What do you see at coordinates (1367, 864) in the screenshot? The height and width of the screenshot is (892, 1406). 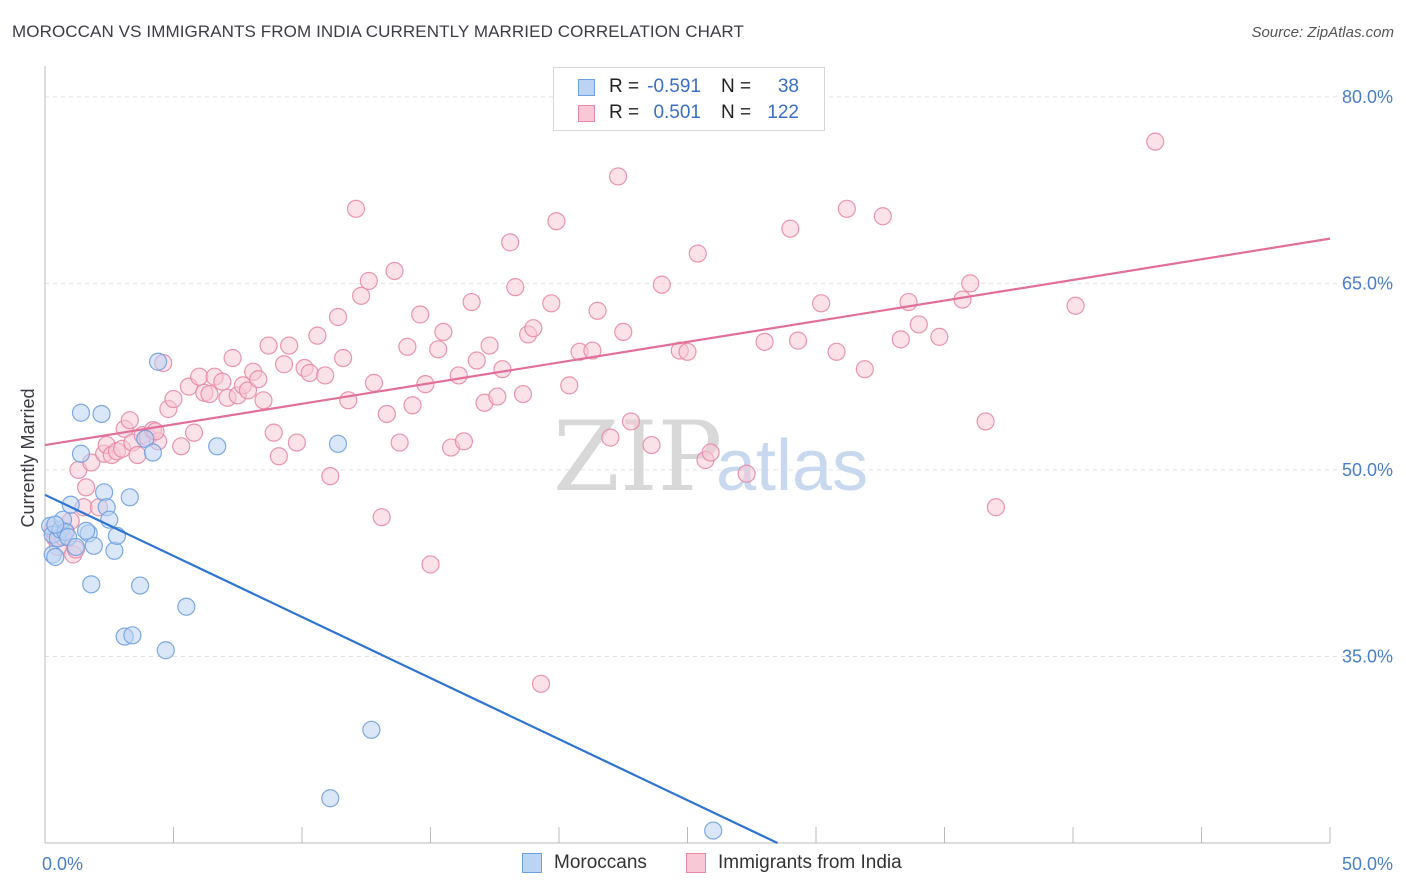 I see `x-tick-label: 50.0%` at bounding box center [1367, 864].